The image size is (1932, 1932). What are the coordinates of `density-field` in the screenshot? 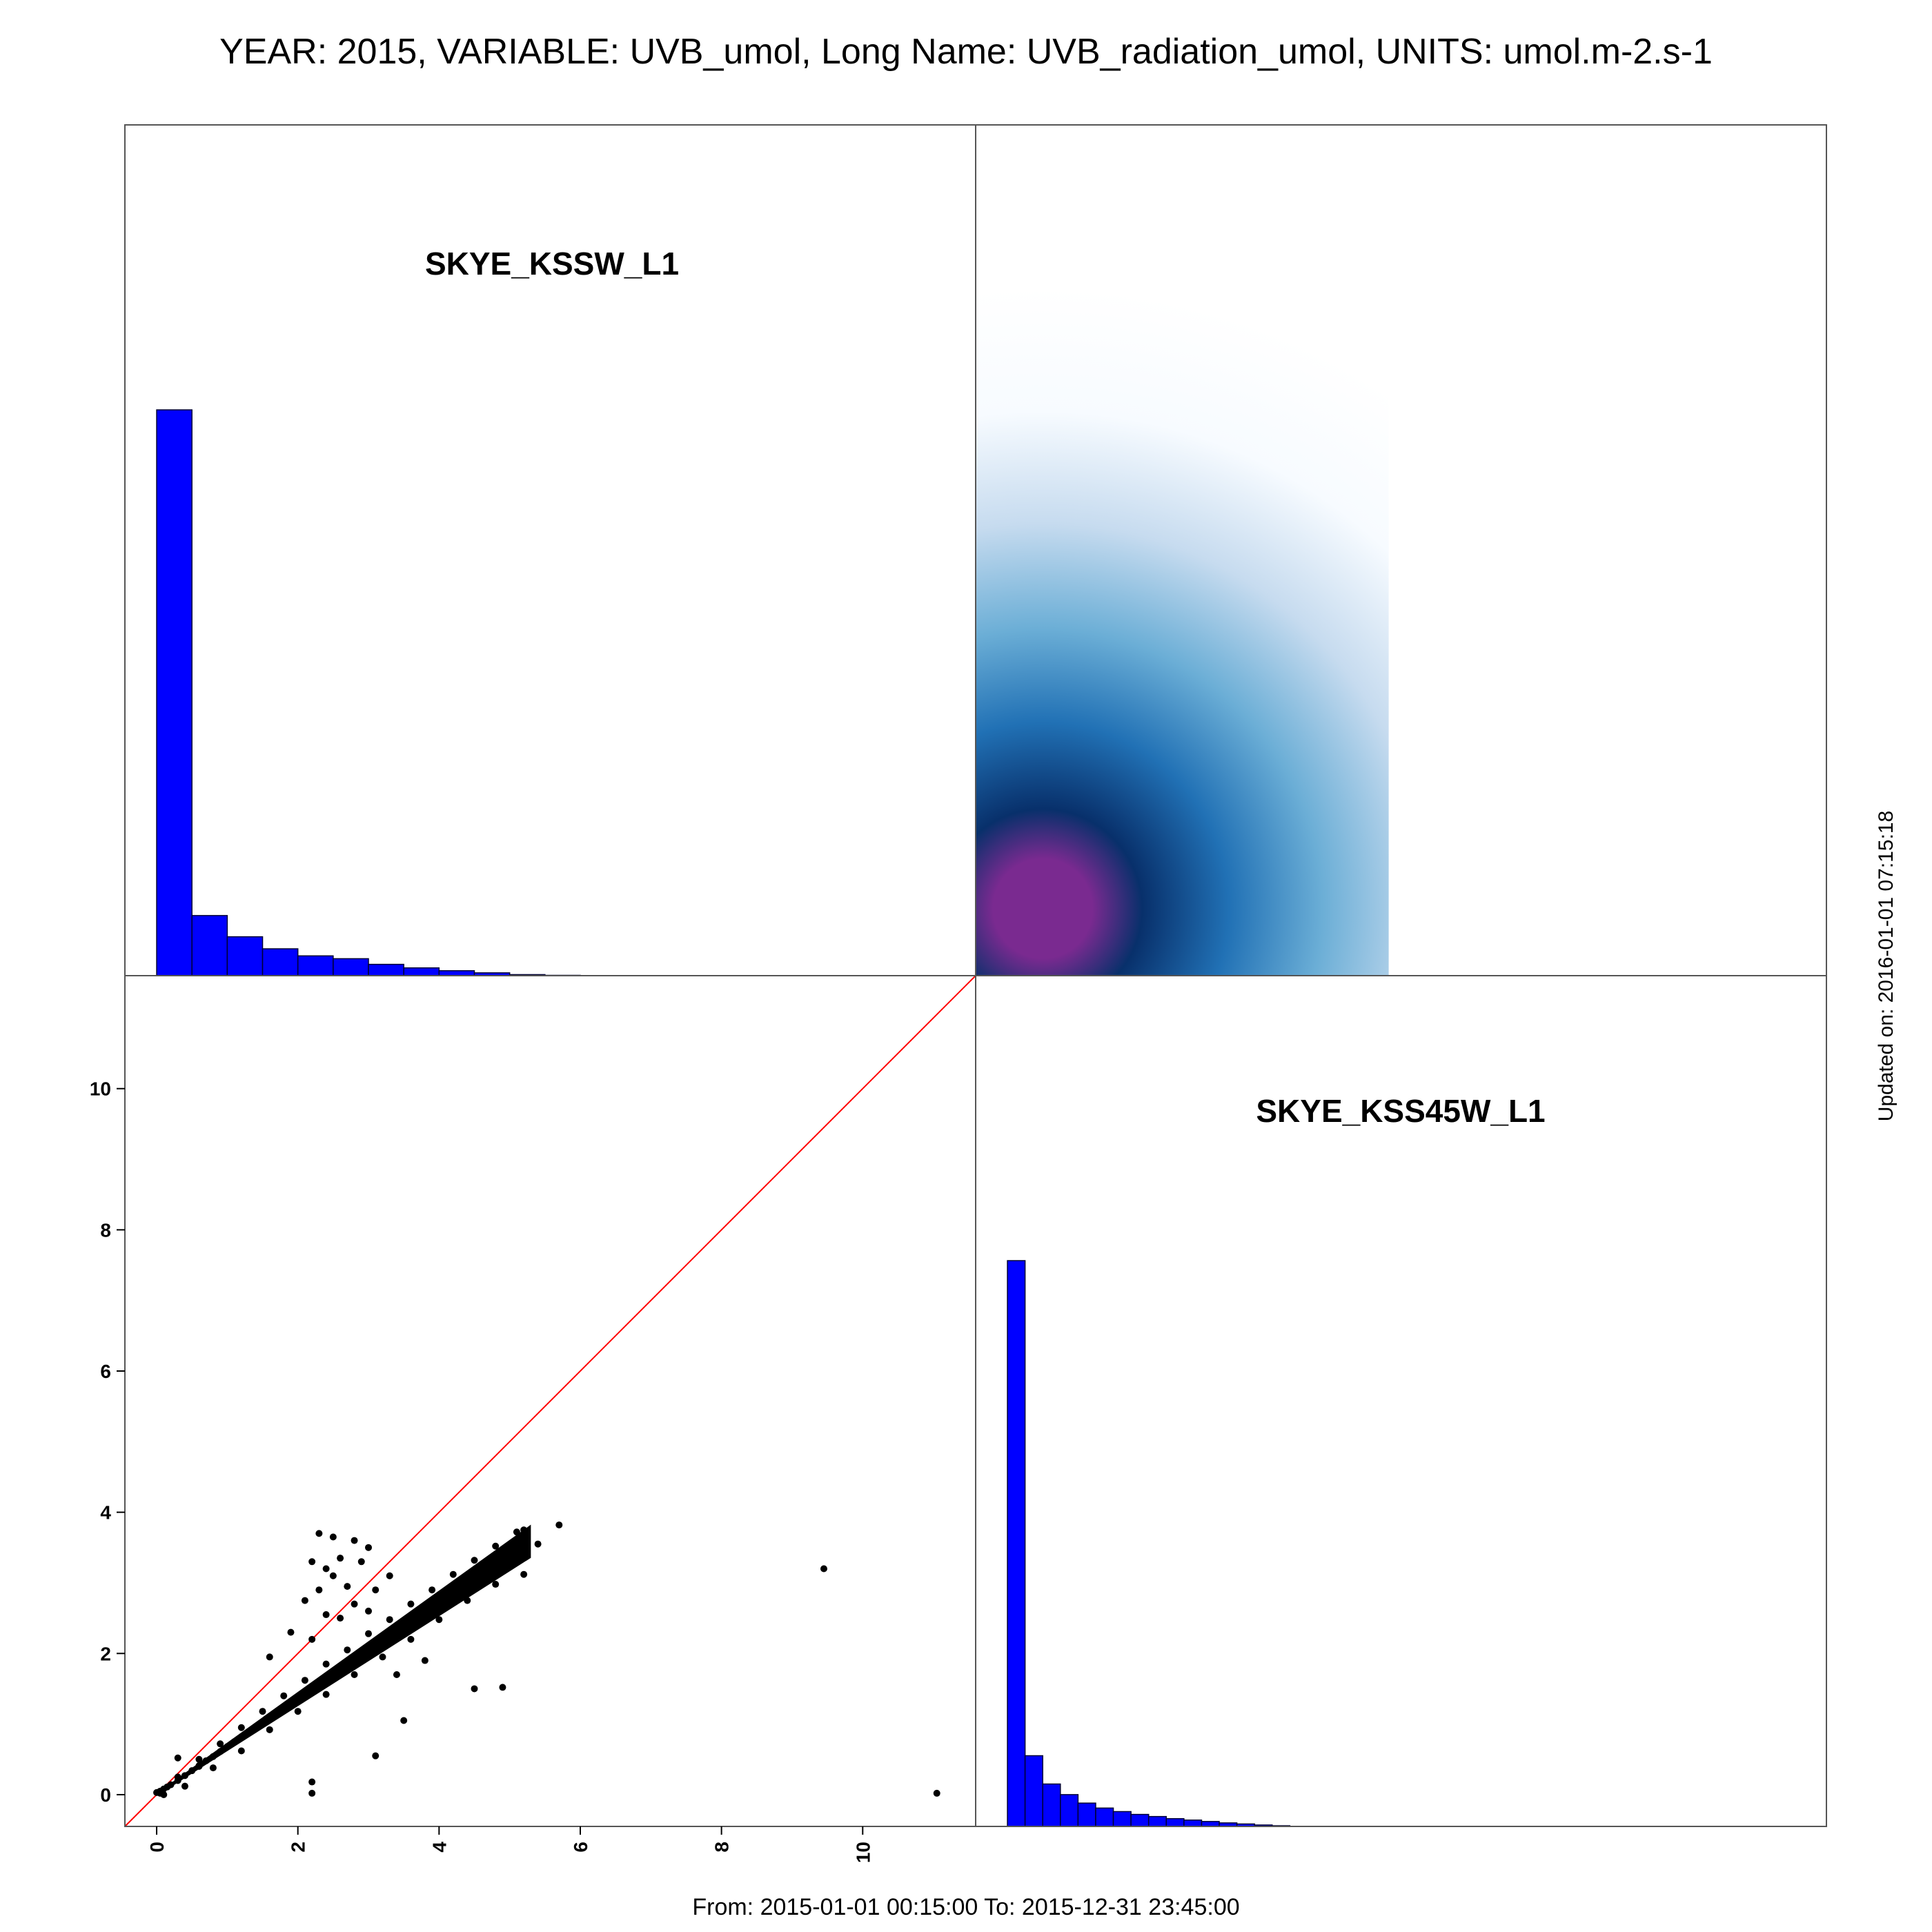 It's located at (1182, 550).